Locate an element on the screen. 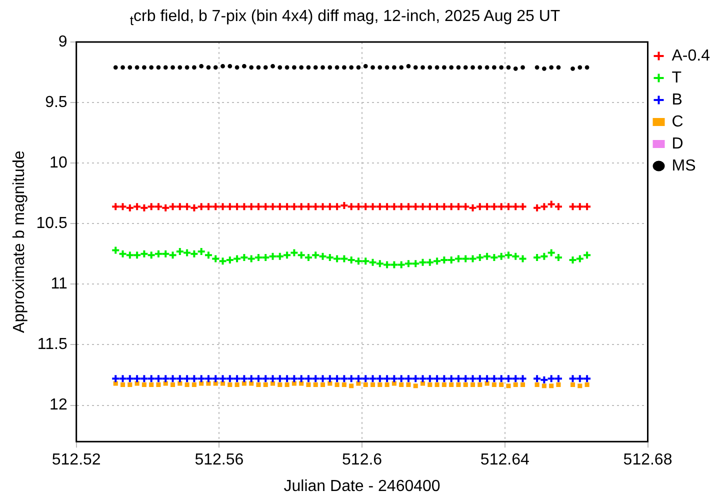 The height and width of the screenshot is (504, 720). legend-label: MS is located at coordinates (684, 165).